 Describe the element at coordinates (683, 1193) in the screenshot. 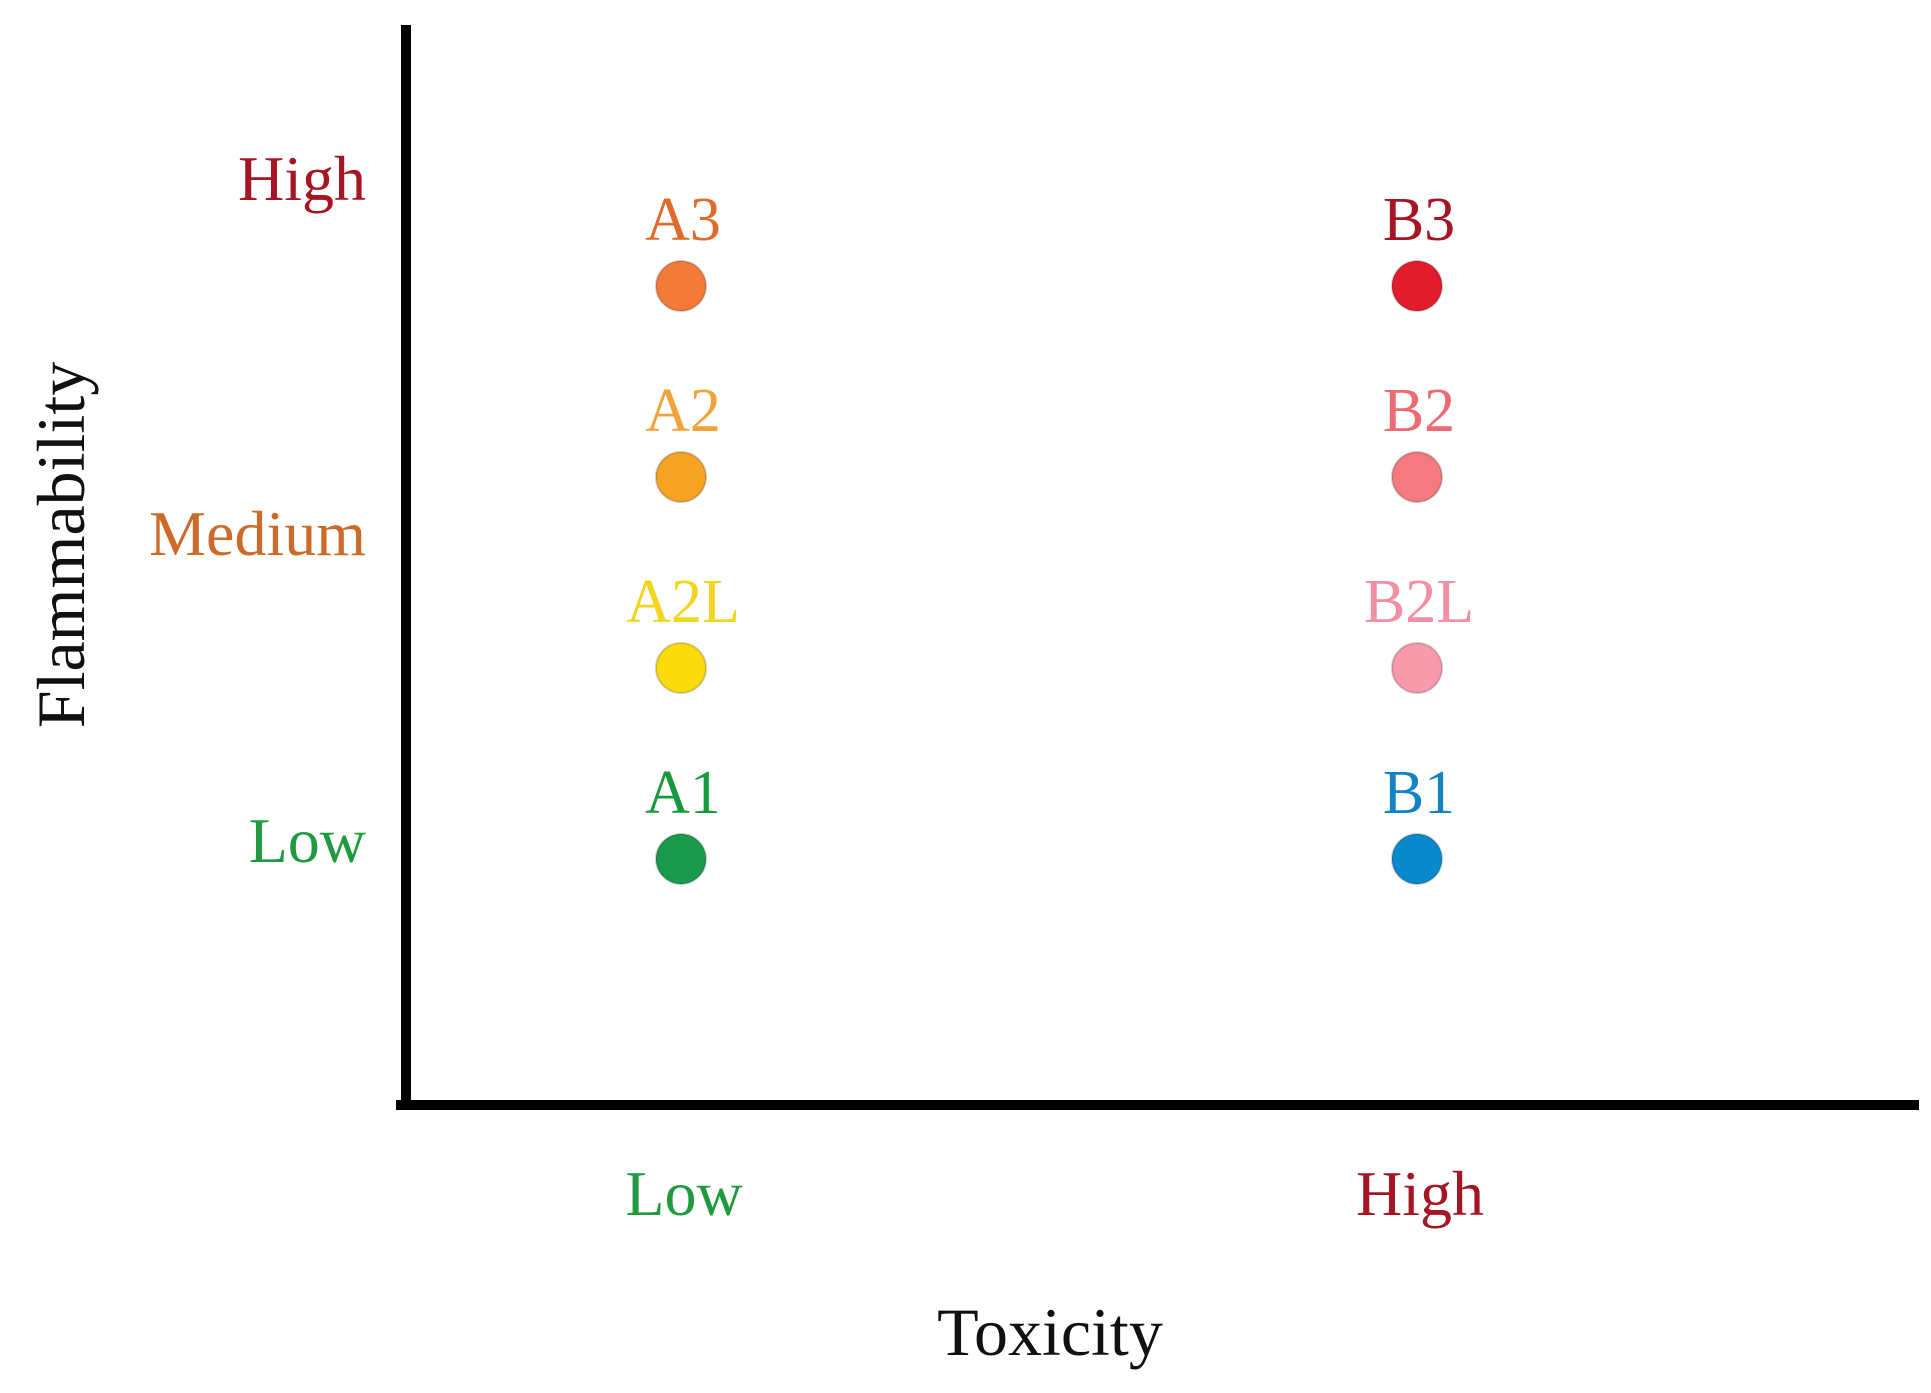

I see `x-tick-low: Low` at that location.